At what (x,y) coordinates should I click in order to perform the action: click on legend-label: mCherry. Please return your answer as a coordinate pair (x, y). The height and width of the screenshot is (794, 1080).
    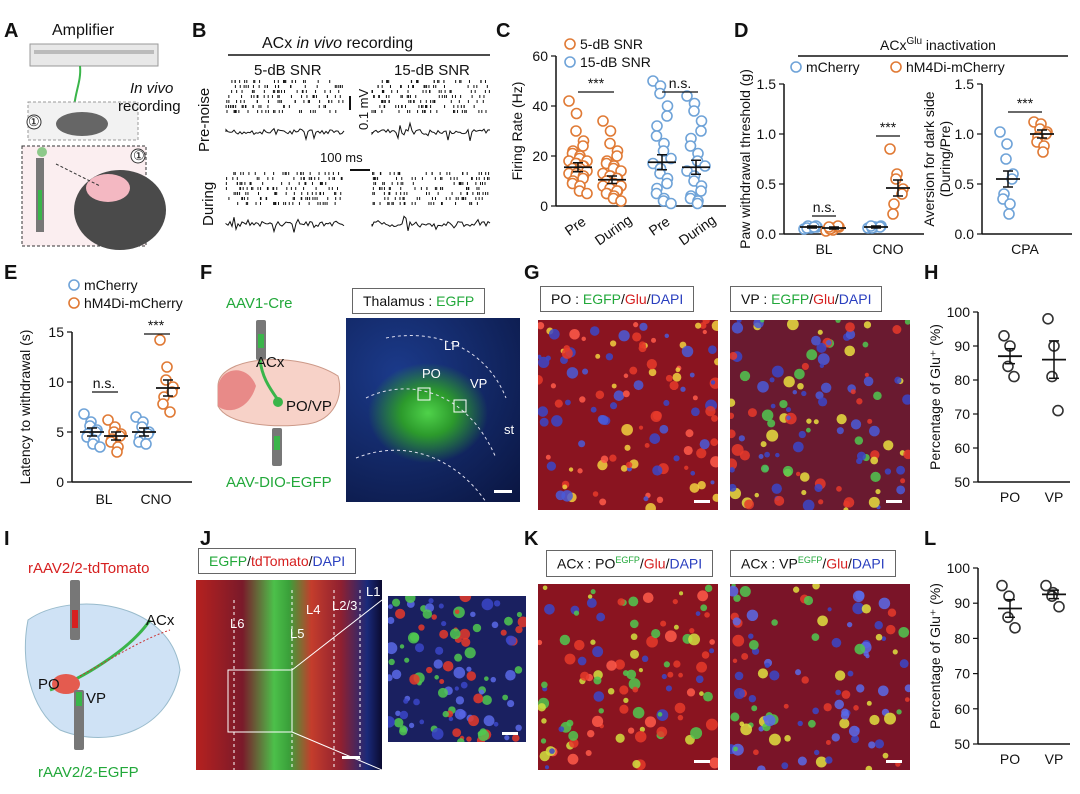
    Looking at the image, I should click on (833, 67).